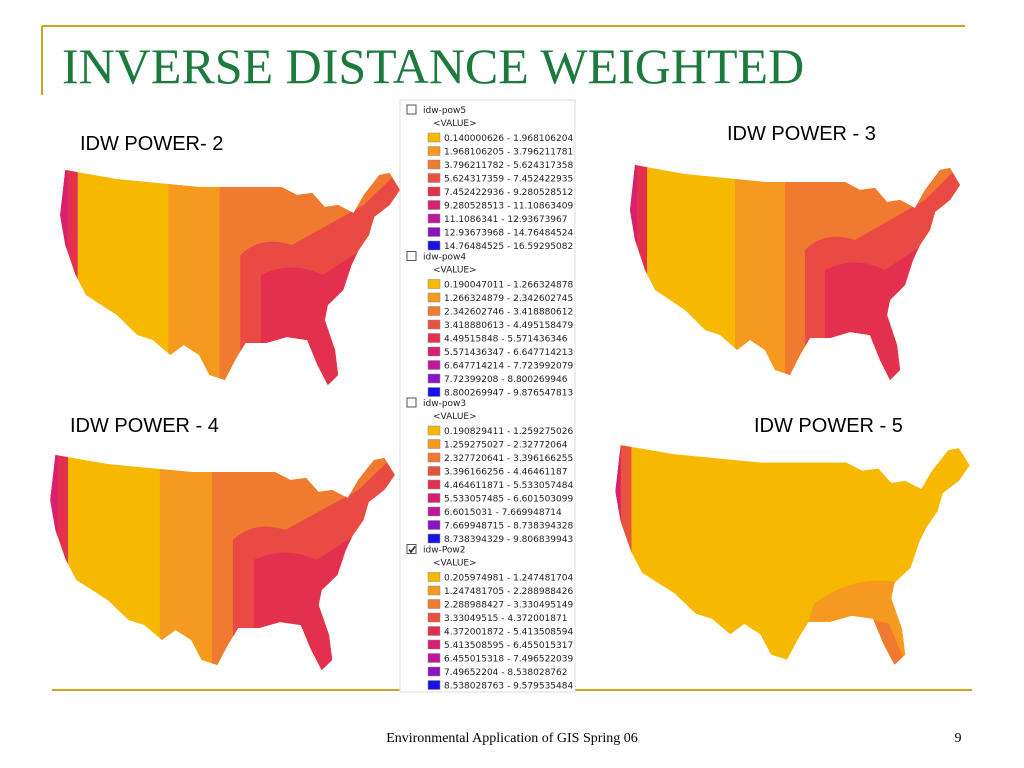  I want to click on checkmark, so click(412, 550).